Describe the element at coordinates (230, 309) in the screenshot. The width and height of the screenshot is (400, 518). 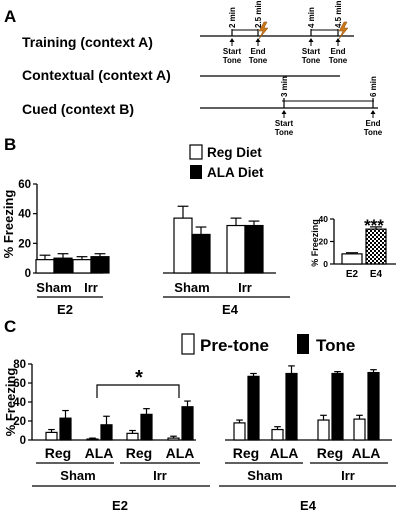
I see `group-label-e4-b: E4` at that location.